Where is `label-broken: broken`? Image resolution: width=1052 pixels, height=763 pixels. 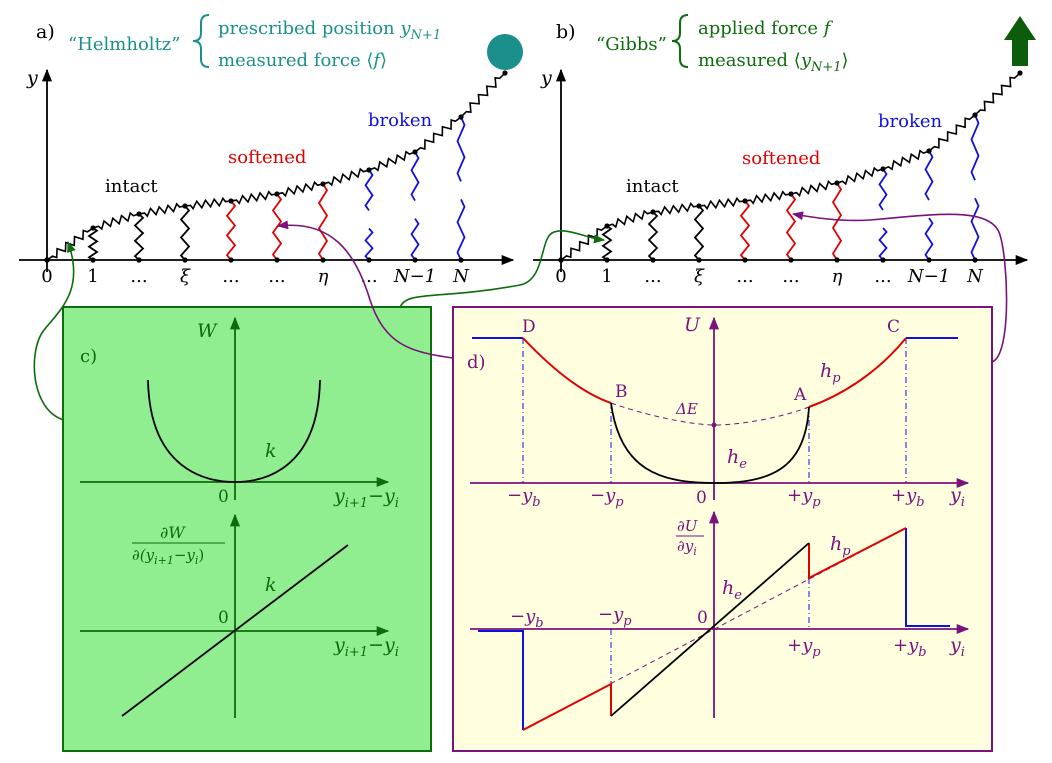 label-broken: broken is located at coordinates (400, 120).